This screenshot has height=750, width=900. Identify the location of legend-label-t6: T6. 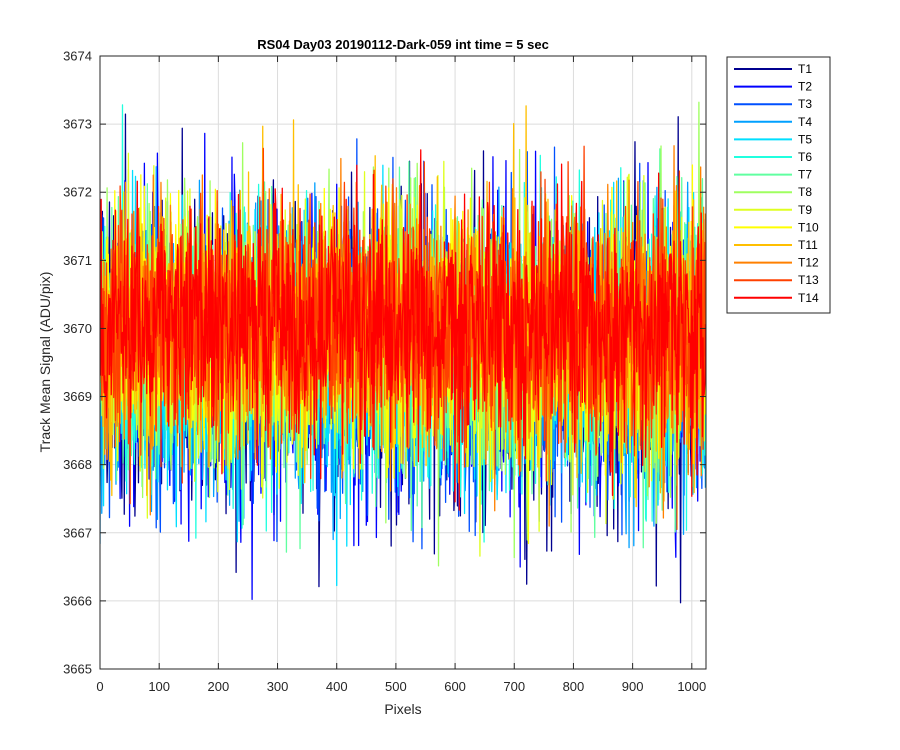
(805, 157).